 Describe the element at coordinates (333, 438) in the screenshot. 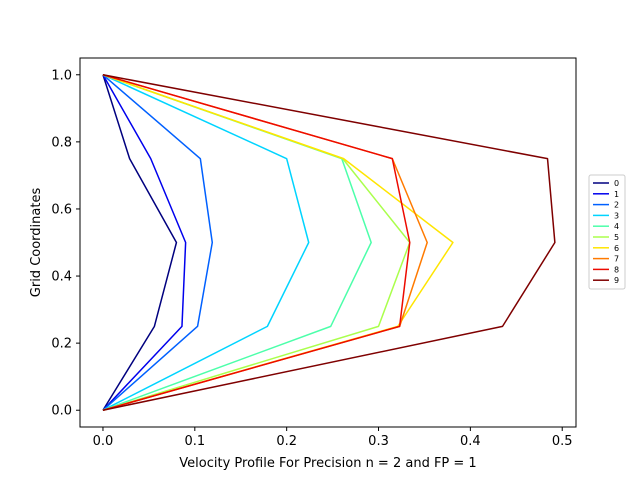

I see `x-axis: 0.0 0.1 0.2 0.3 0.4 0.5` at that location.